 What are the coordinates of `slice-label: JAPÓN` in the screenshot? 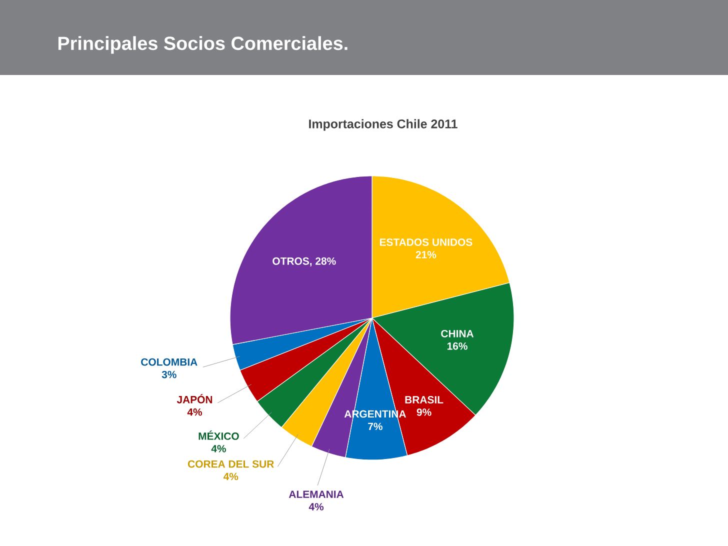 It's located at (194, 399).